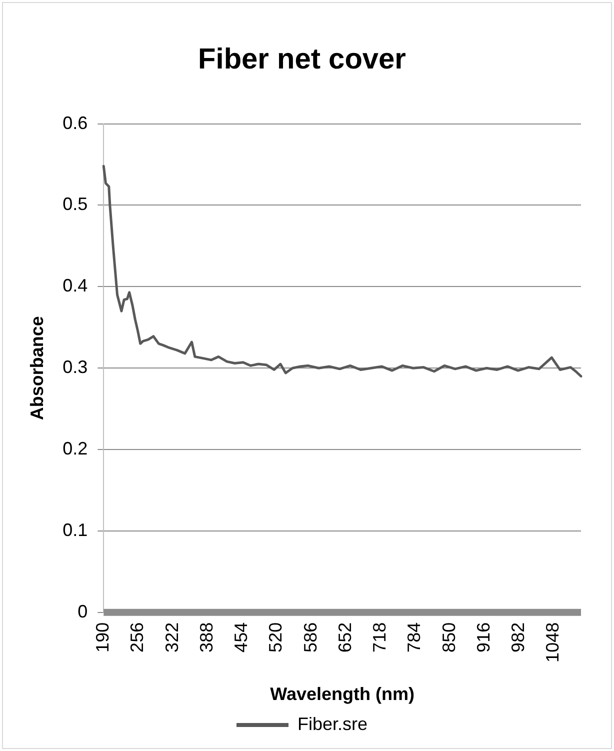  What do you see at coordinates (75, 367) in the screenshot?
I see `y-tick-label: 0.3` at bounding box center [75, 367].